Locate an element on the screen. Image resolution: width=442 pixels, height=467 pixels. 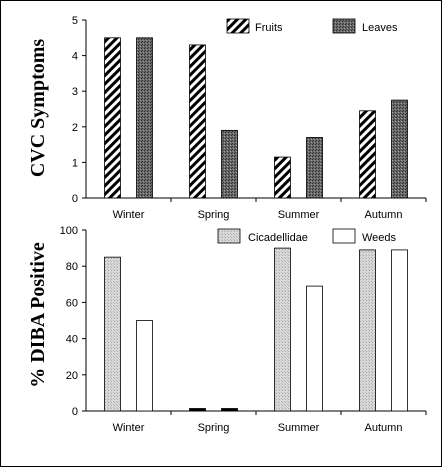
y-axis-label-diba: % DIBA Positive is located at coordinates (38, 315).